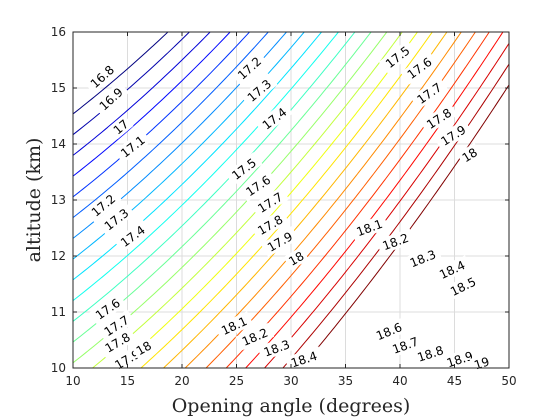  I want to click on y-tick-label: 16, so click(58, 32).